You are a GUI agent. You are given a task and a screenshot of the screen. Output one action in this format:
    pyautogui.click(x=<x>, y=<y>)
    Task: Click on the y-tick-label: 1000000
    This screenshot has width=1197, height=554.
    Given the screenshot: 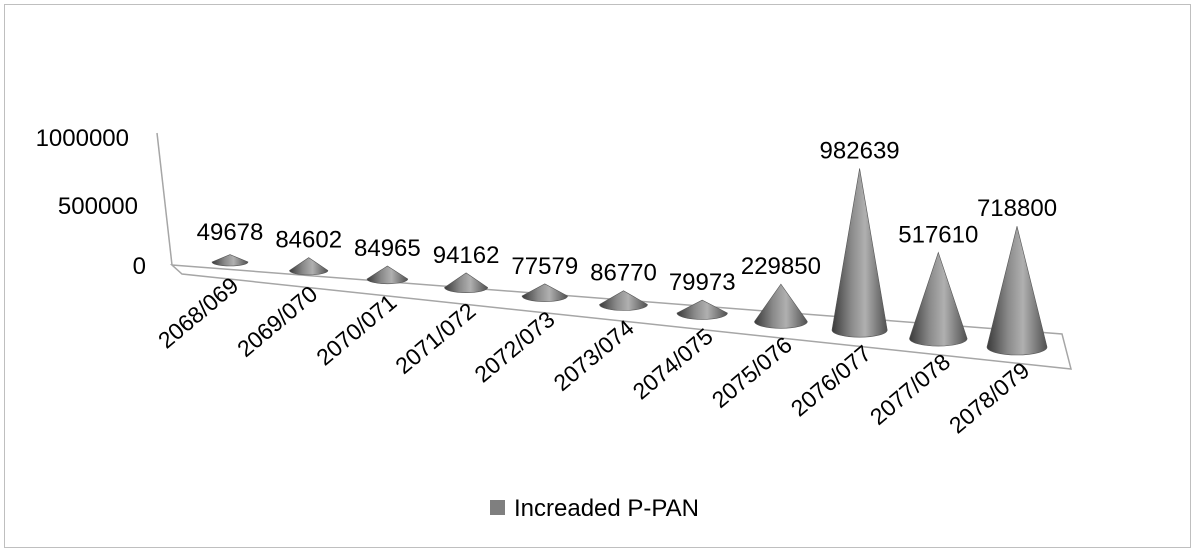 What is the action you would take?
    pyautogui.click(x=82, y=138)
    